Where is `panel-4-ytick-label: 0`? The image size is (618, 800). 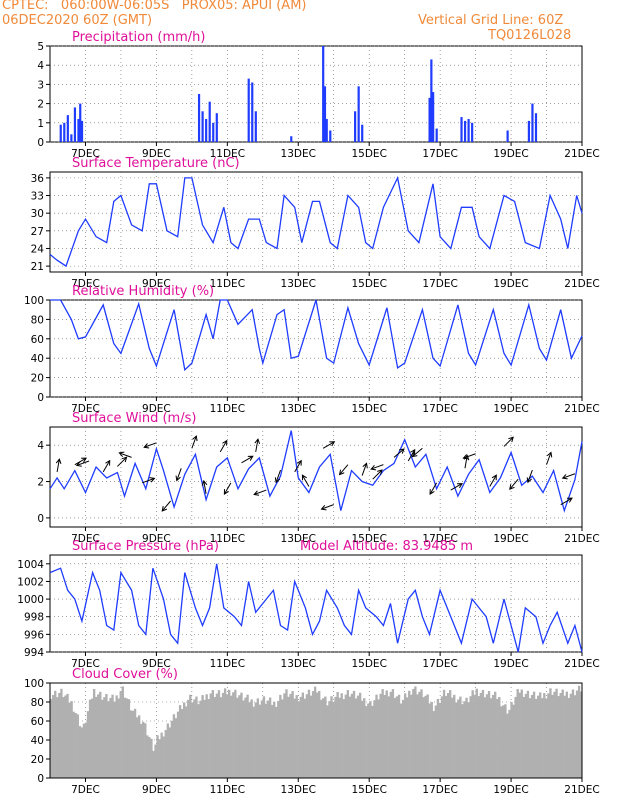 panel-4-ytick-label: 0 is located at coordinates (40, 519).